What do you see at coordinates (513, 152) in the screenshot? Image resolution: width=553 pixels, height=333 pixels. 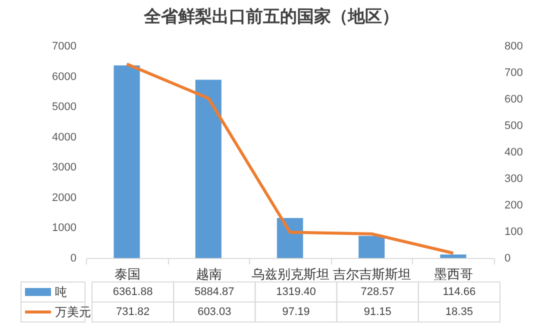 I see `y2-tick-label: 400` at bounding box center [513, 152].